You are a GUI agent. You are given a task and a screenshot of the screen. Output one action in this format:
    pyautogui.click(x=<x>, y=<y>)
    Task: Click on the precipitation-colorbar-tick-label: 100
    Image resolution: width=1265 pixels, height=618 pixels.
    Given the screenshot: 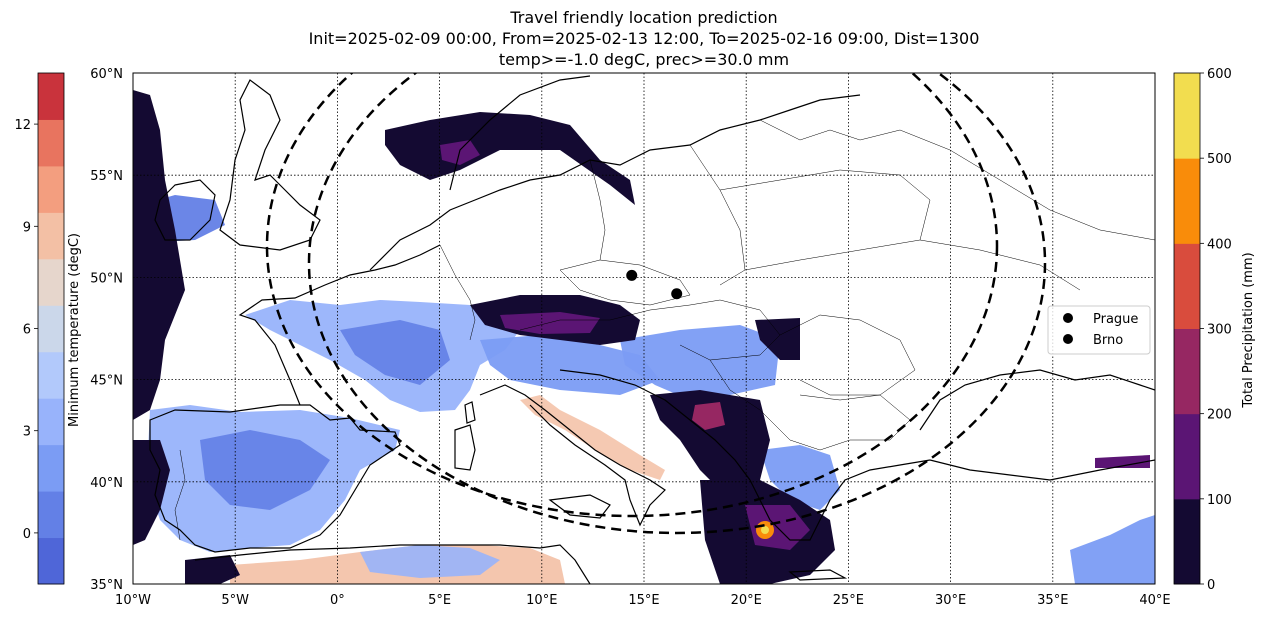 What is the action you would take?
    pyautogui.click(x=1219, y=500)
    